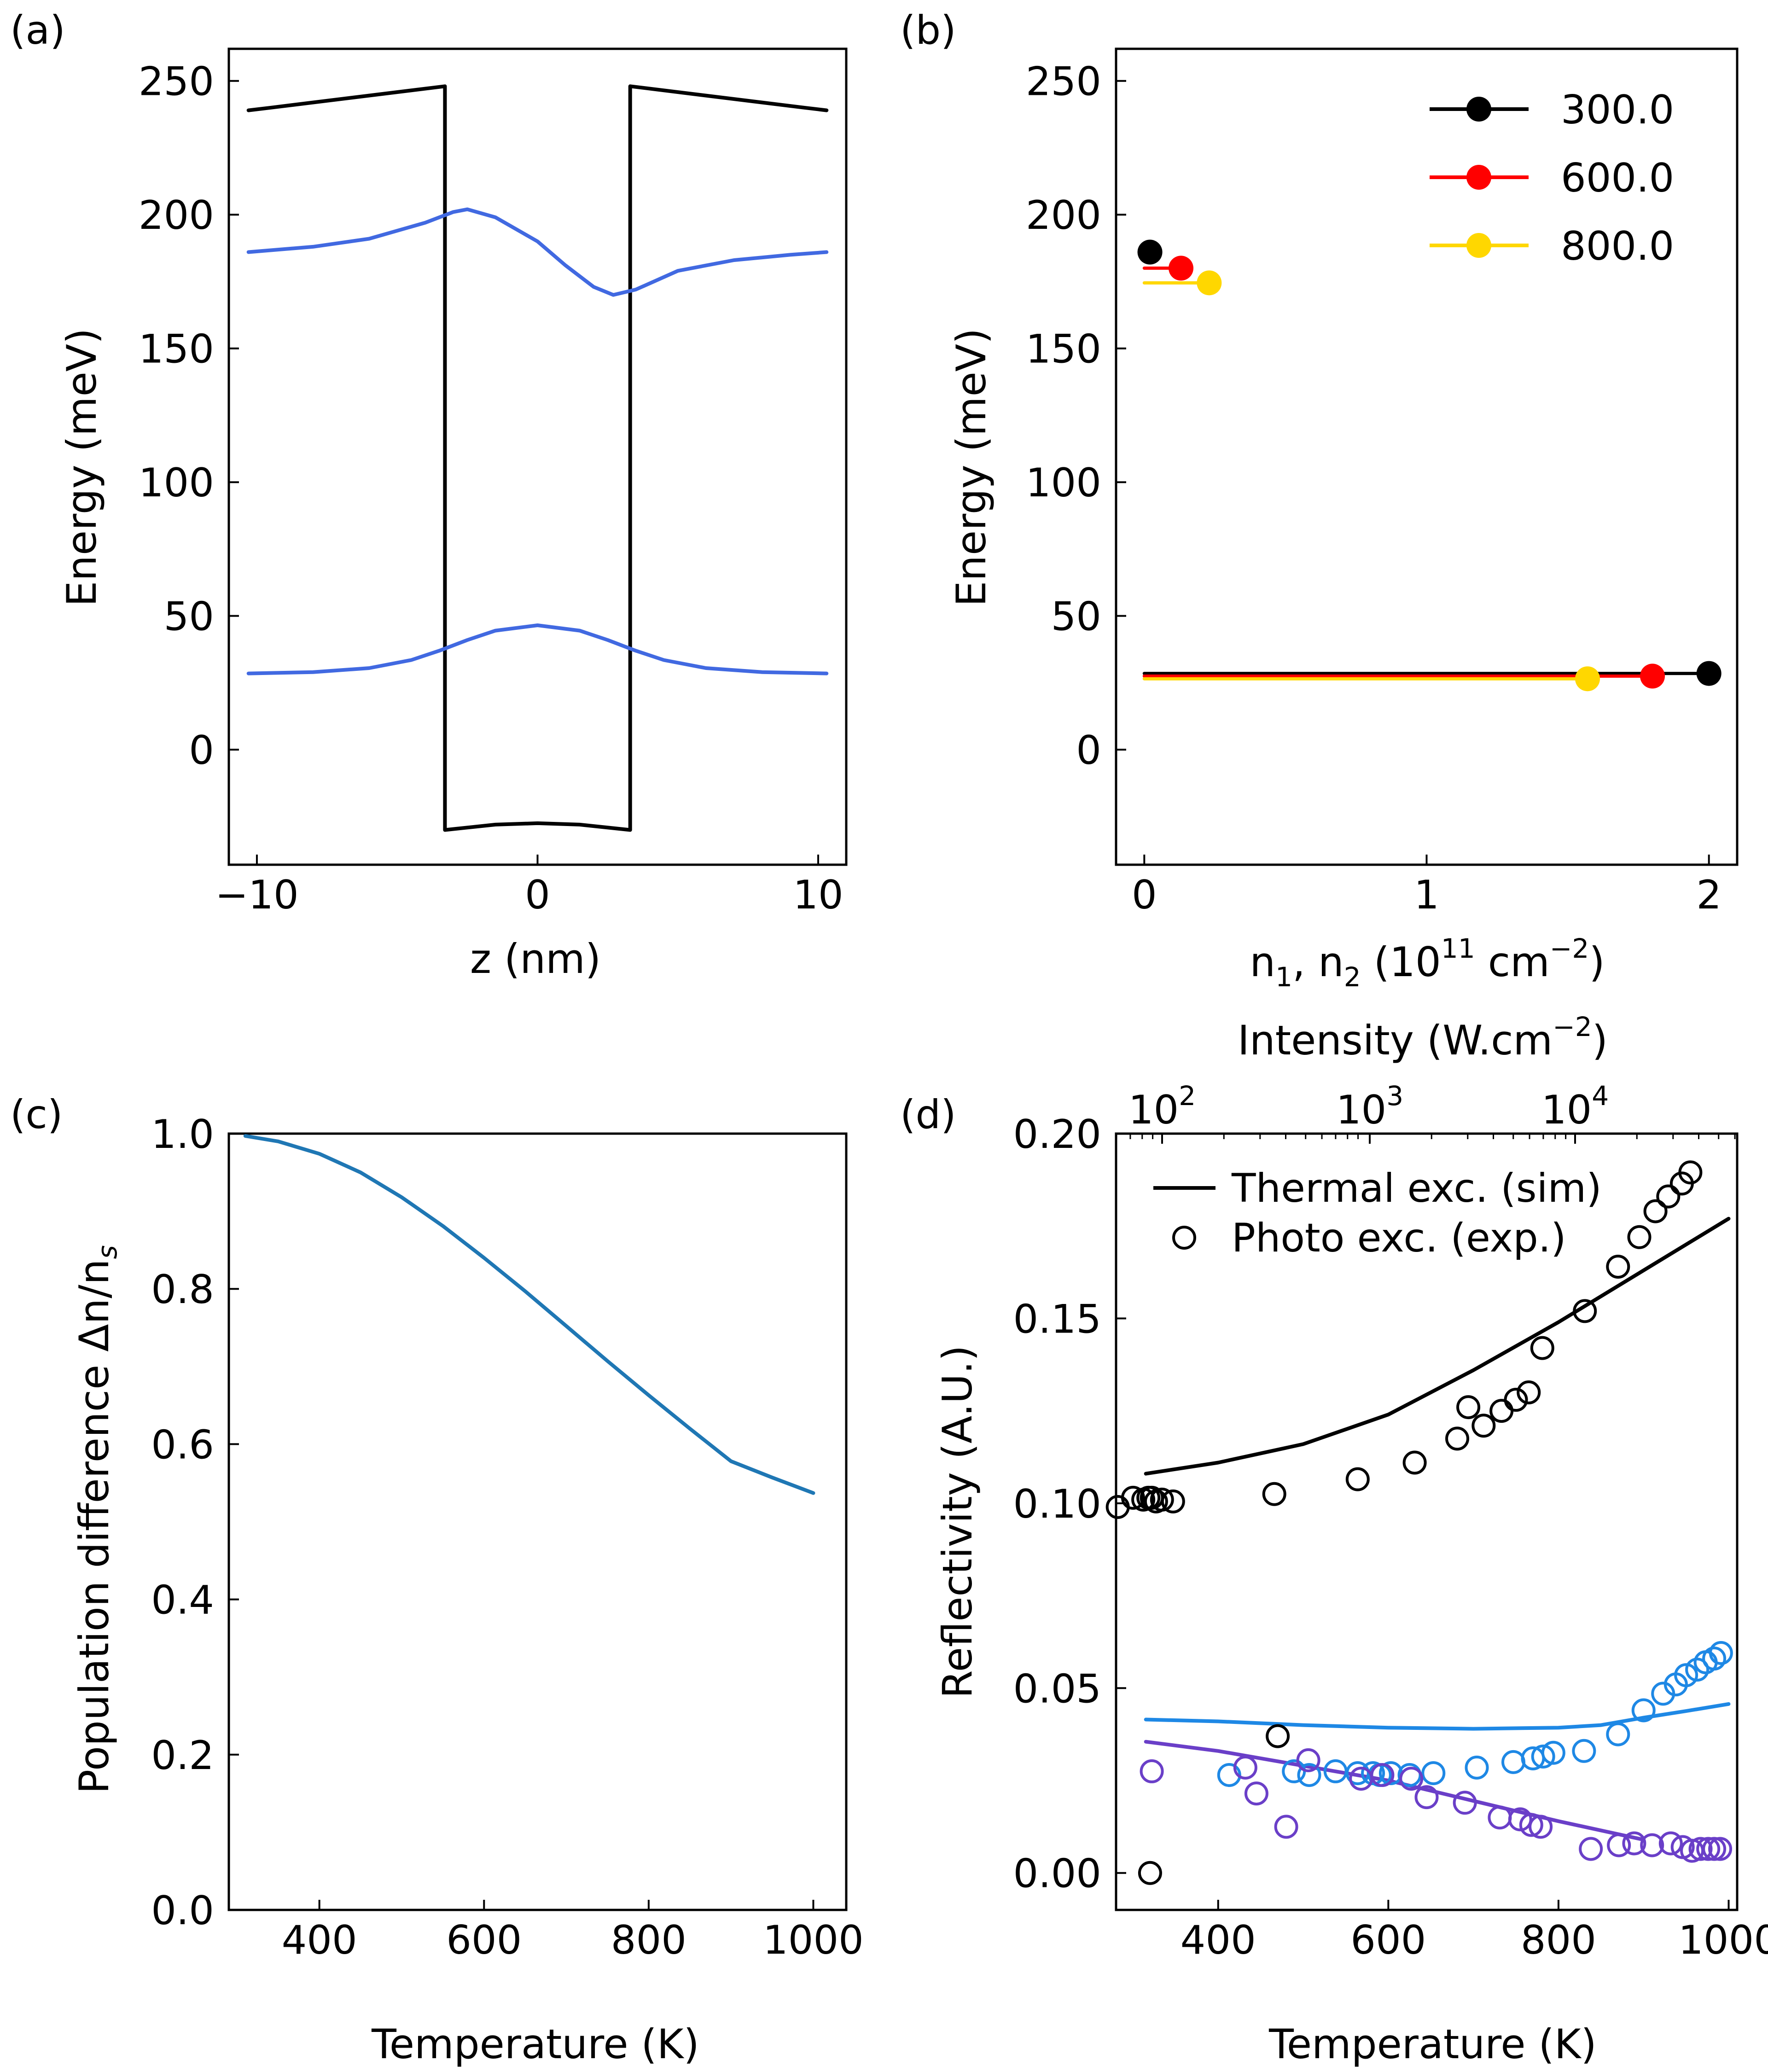  What do you see at coordinates (182, 1135) in the screenshot?
I see `y-tick-label: 1.0` at bounding box center [182, 1135].